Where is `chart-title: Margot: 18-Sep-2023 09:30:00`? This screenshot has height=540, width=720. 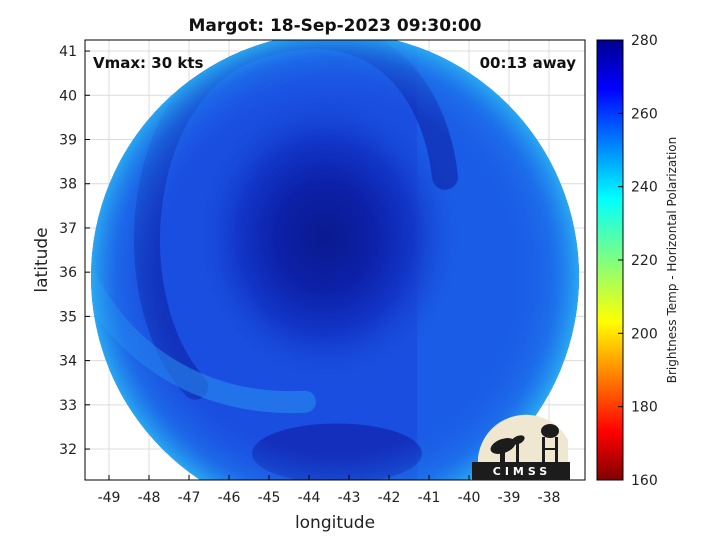
chart-title: Margot: 18-Sep-2023 09:30:00 is located at coordinates (335, 26).